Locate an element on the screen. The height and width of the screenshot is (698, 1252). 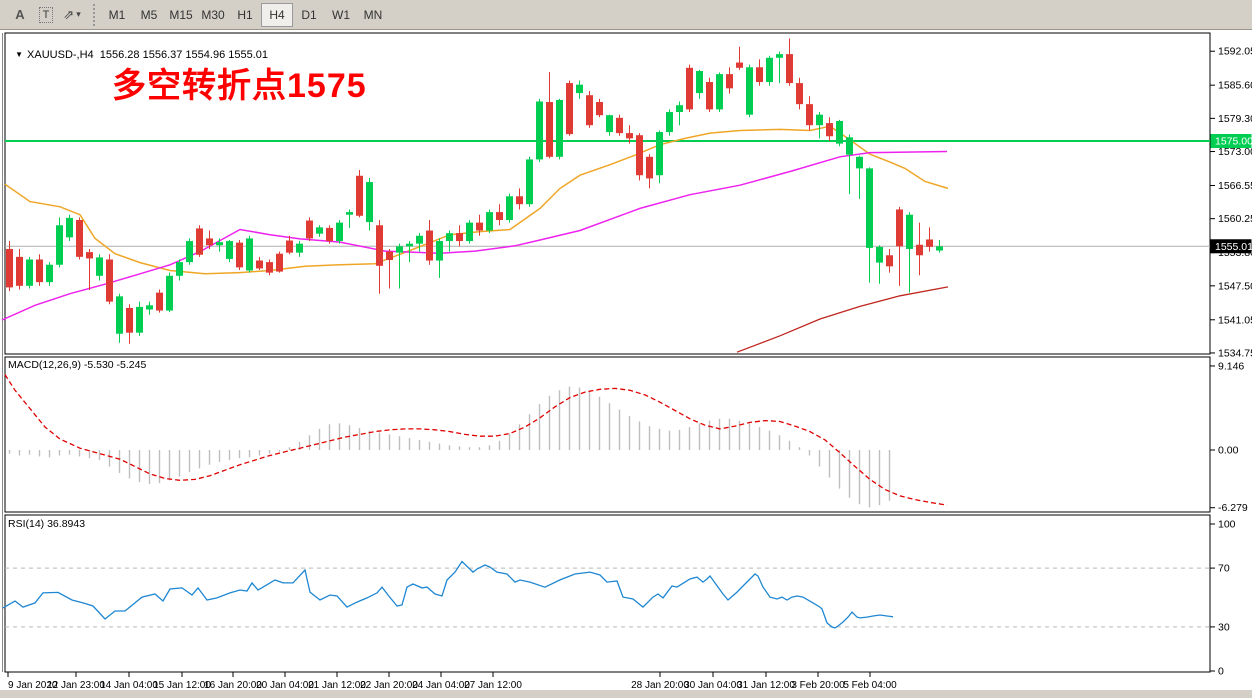
timeframe-button-h4: H4 is located at coordinates (277, 14).